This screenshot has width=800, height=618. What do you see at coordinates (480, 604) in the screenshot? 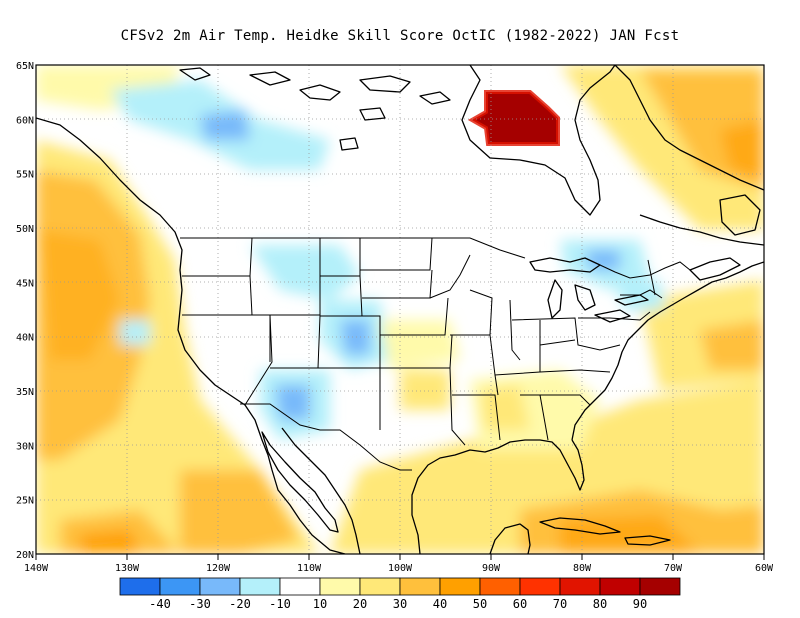
I see `colorbar-label: 50` at bounding box center [480, 604].